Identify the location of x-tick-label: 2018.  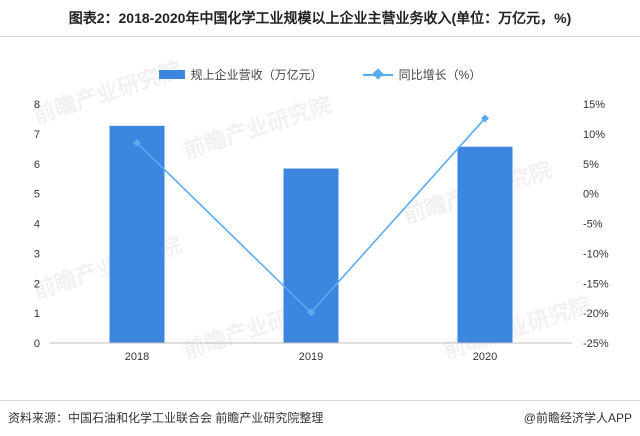
(137, 357).